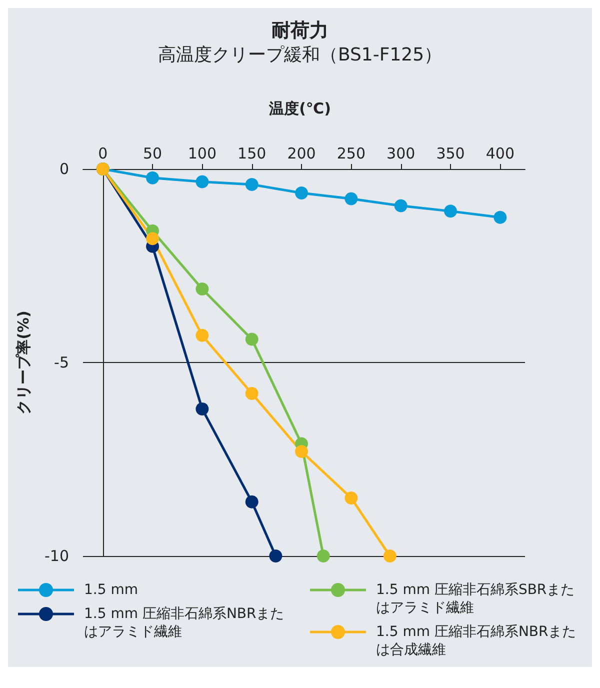 This screenshot has height=688, width=600. I want to click on legend-label: 1.5 mm, so click(111, 590).